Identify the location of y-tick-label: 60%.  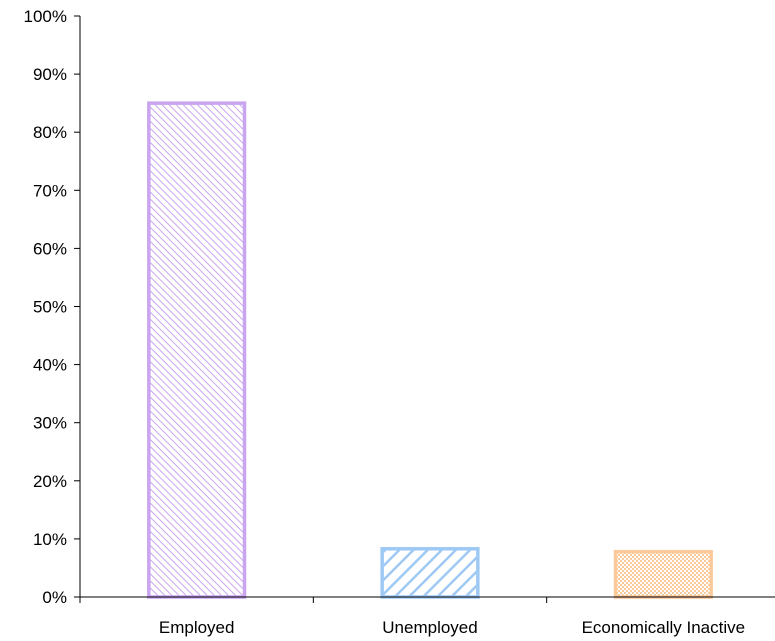
(50, 248).